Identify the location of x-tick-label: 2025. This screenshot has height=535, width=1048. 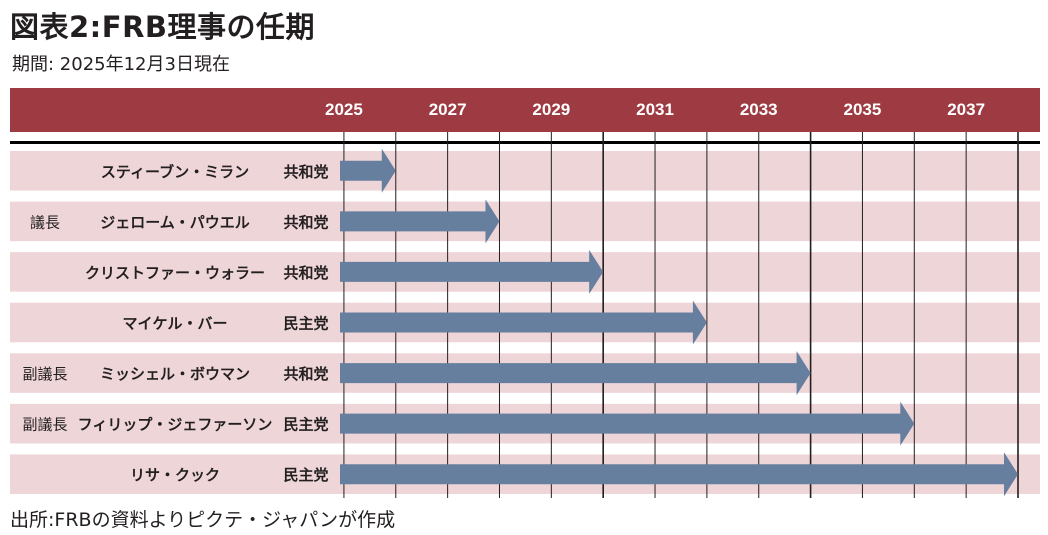
(344, 109).